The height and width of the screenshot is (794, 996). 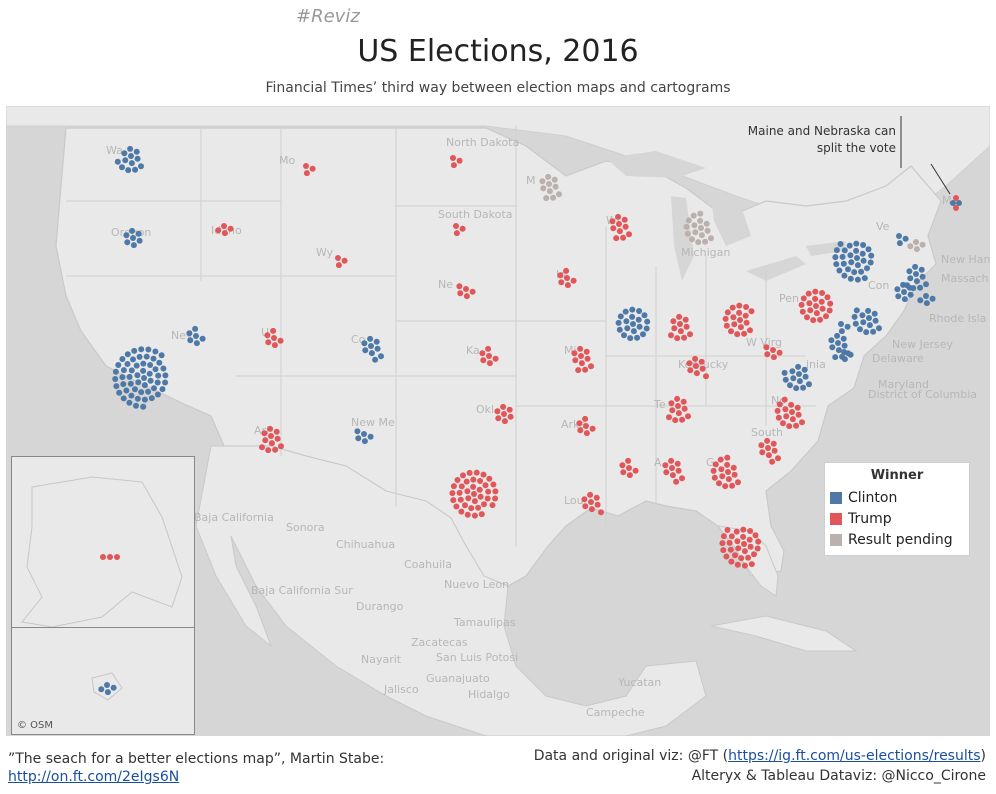 I want to click on mississippi-vote-dot, so click(x=629, y=475).